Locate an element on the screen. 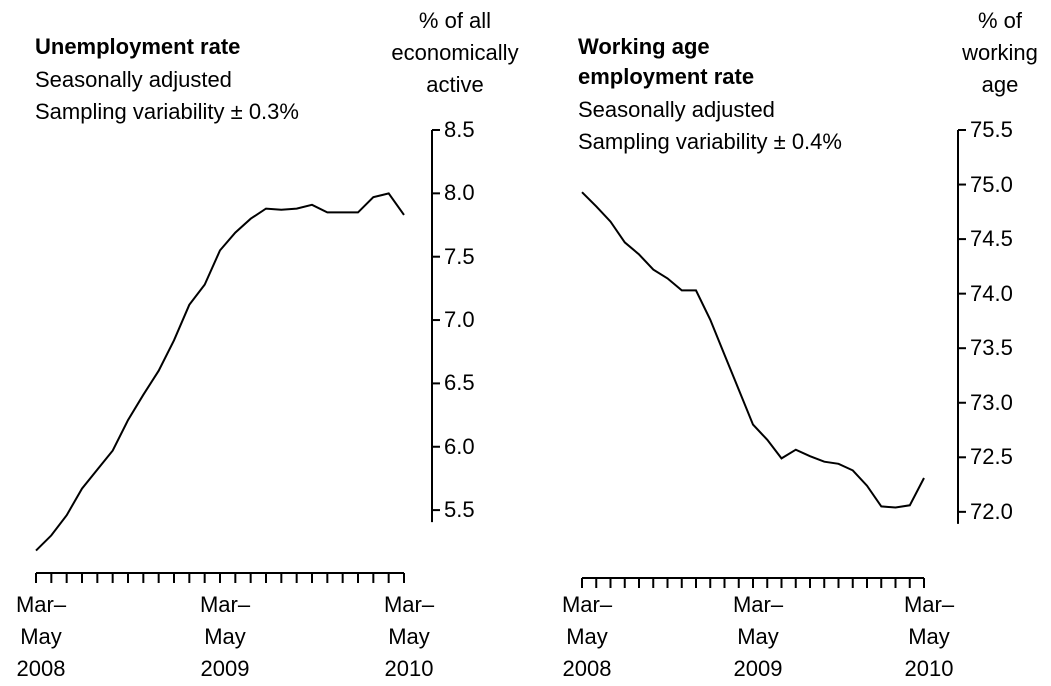 This screenshot has width=1051, height=686. y-tick-label: 74.0 is located at coordinates (991, 293).